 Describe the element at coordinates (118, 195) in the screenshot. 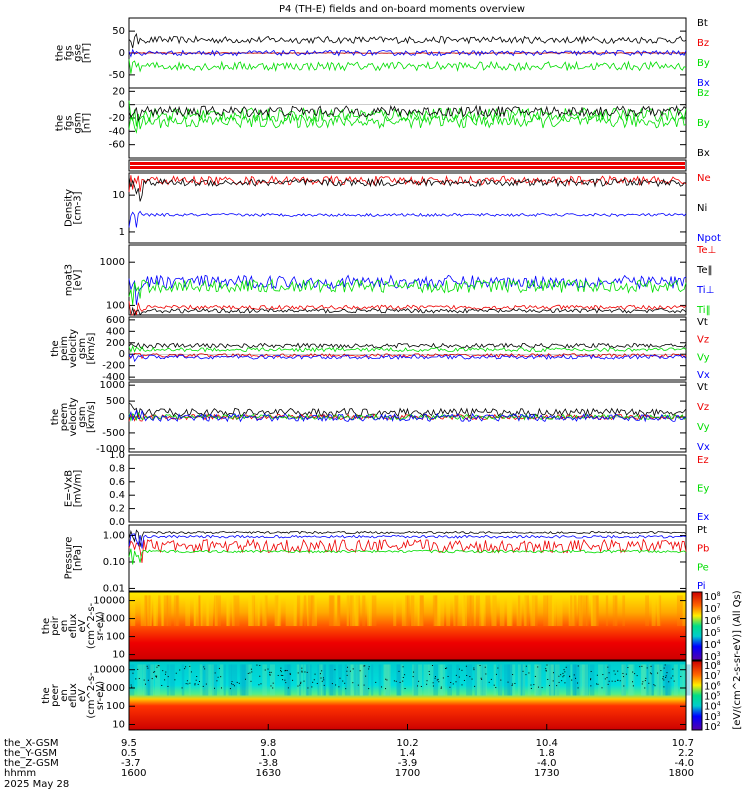

I see `y-tick-label: 10` at that location.